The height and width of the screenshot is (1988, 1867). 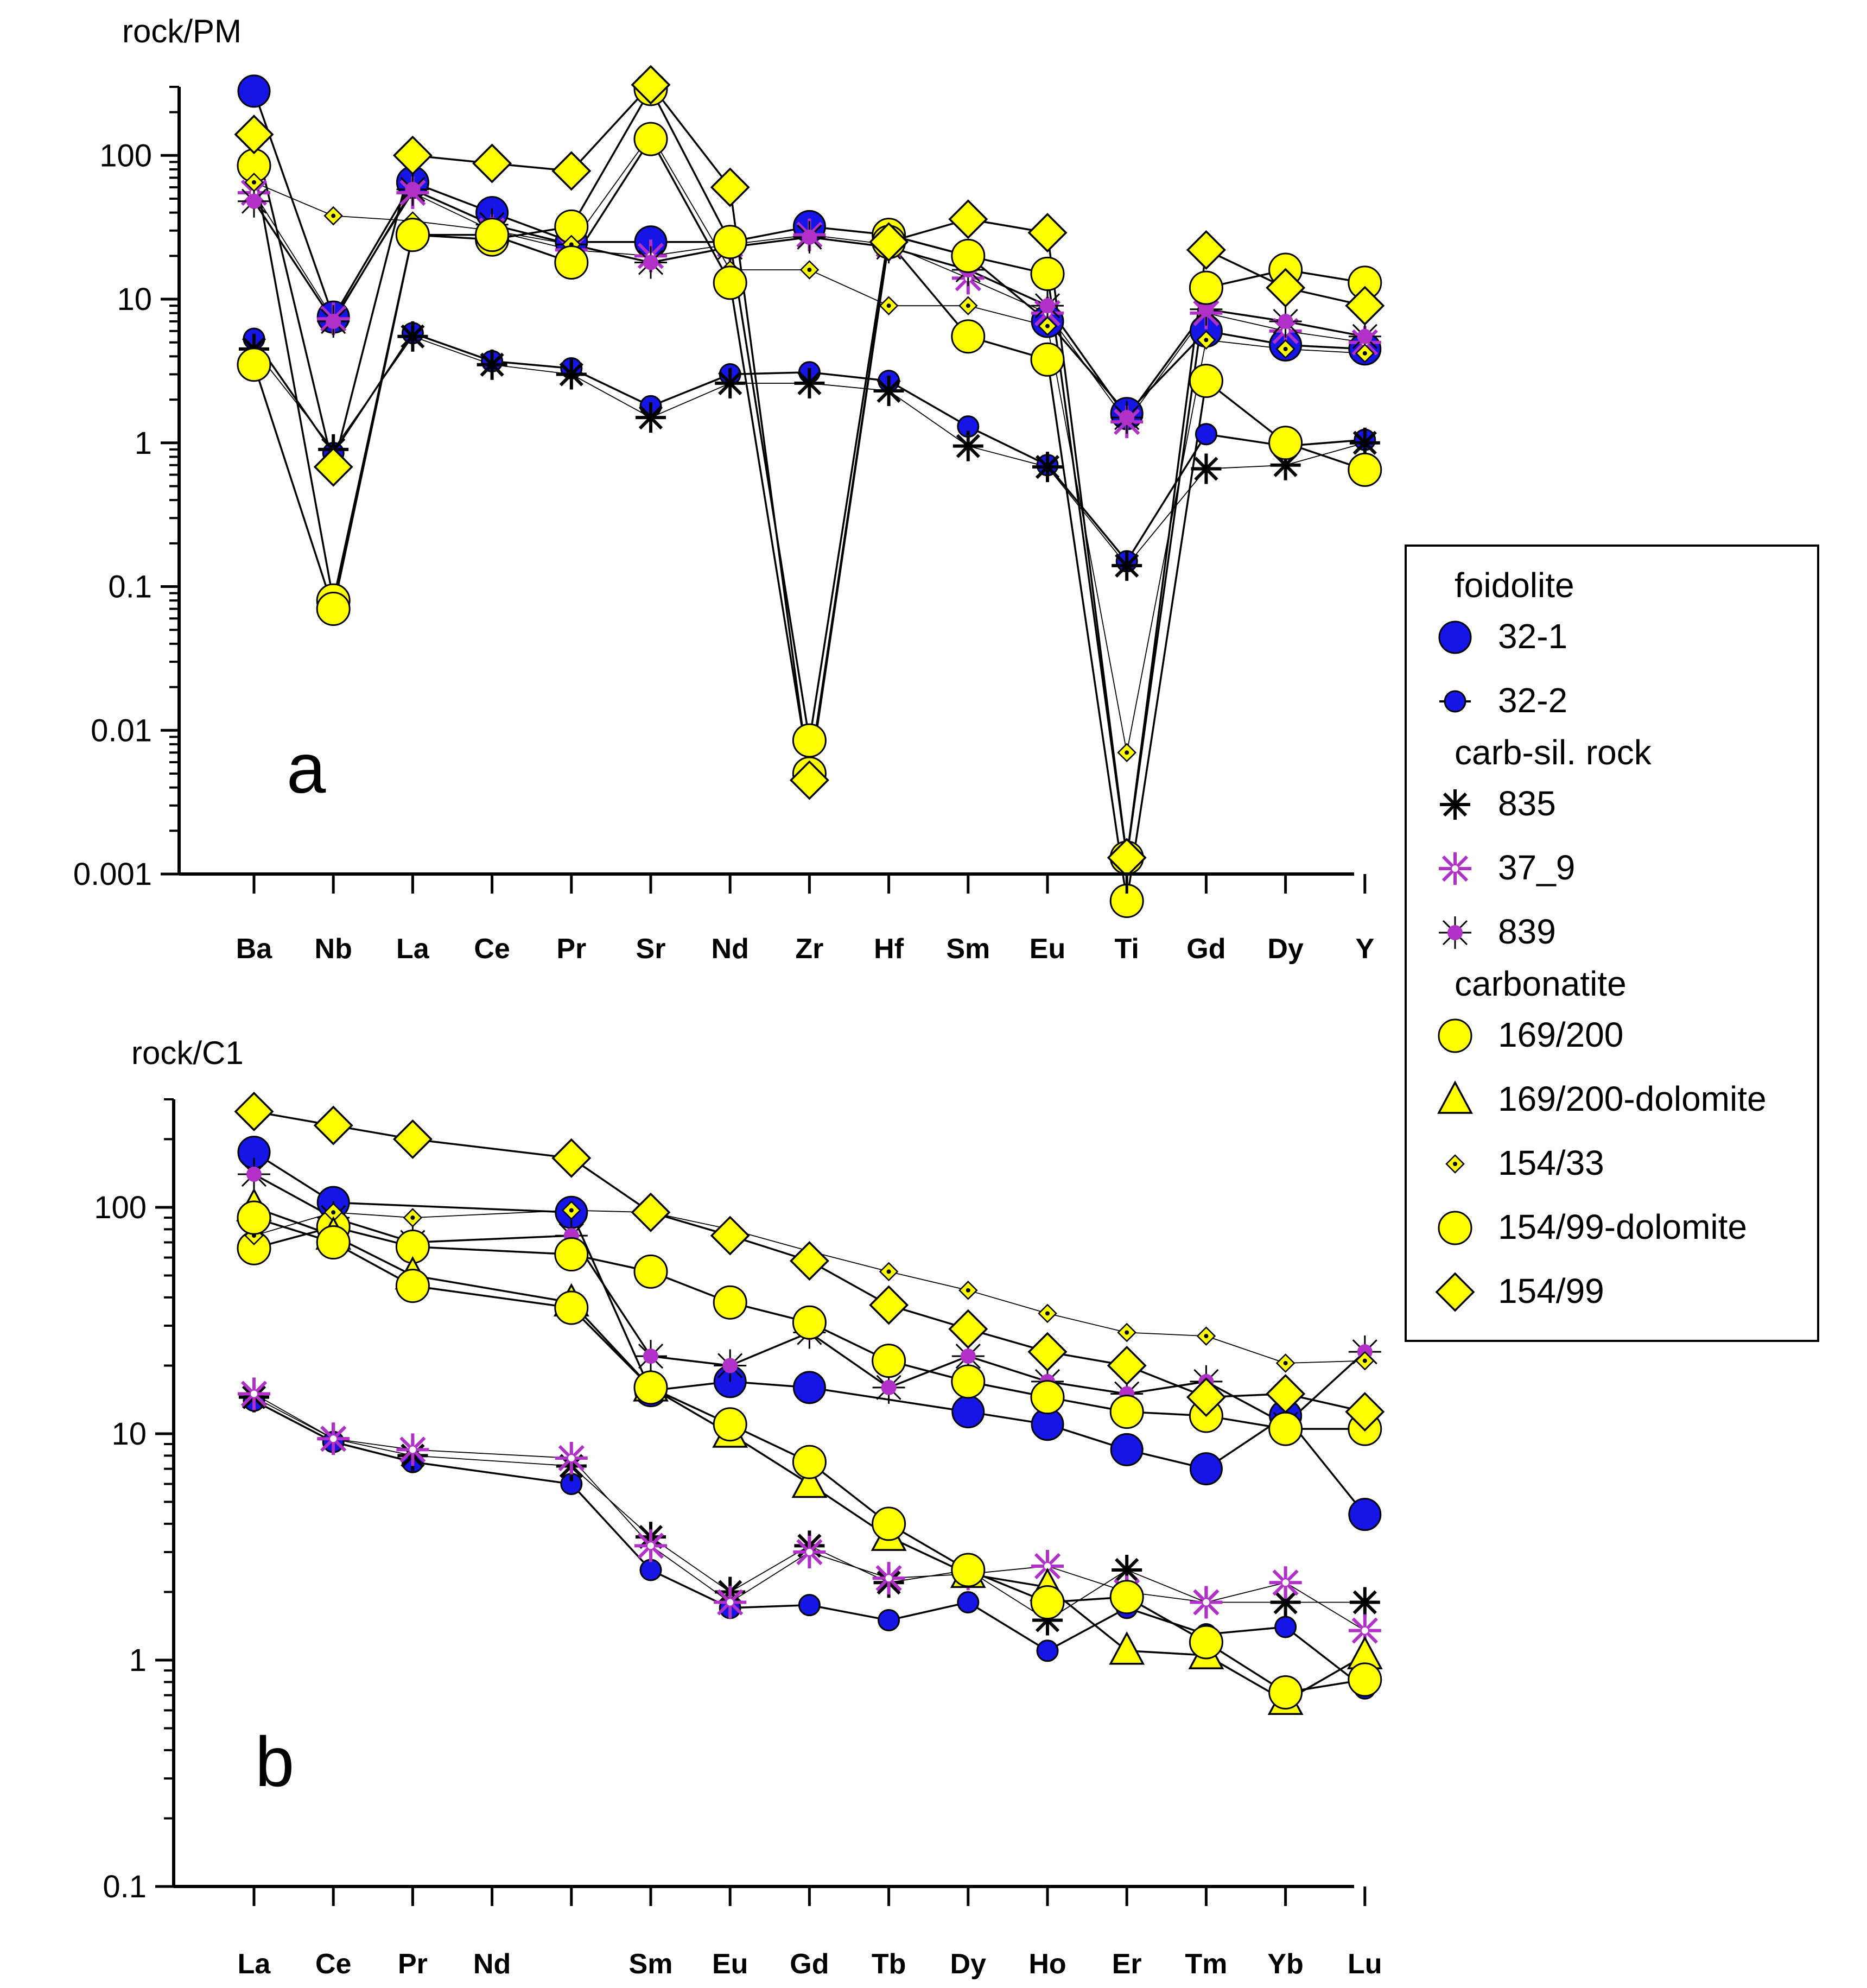 What do you see at coordinates (1047, 1964) in the screenshot?
I see `x-tick-label: Ho` at bounding box center [1047, 1964].